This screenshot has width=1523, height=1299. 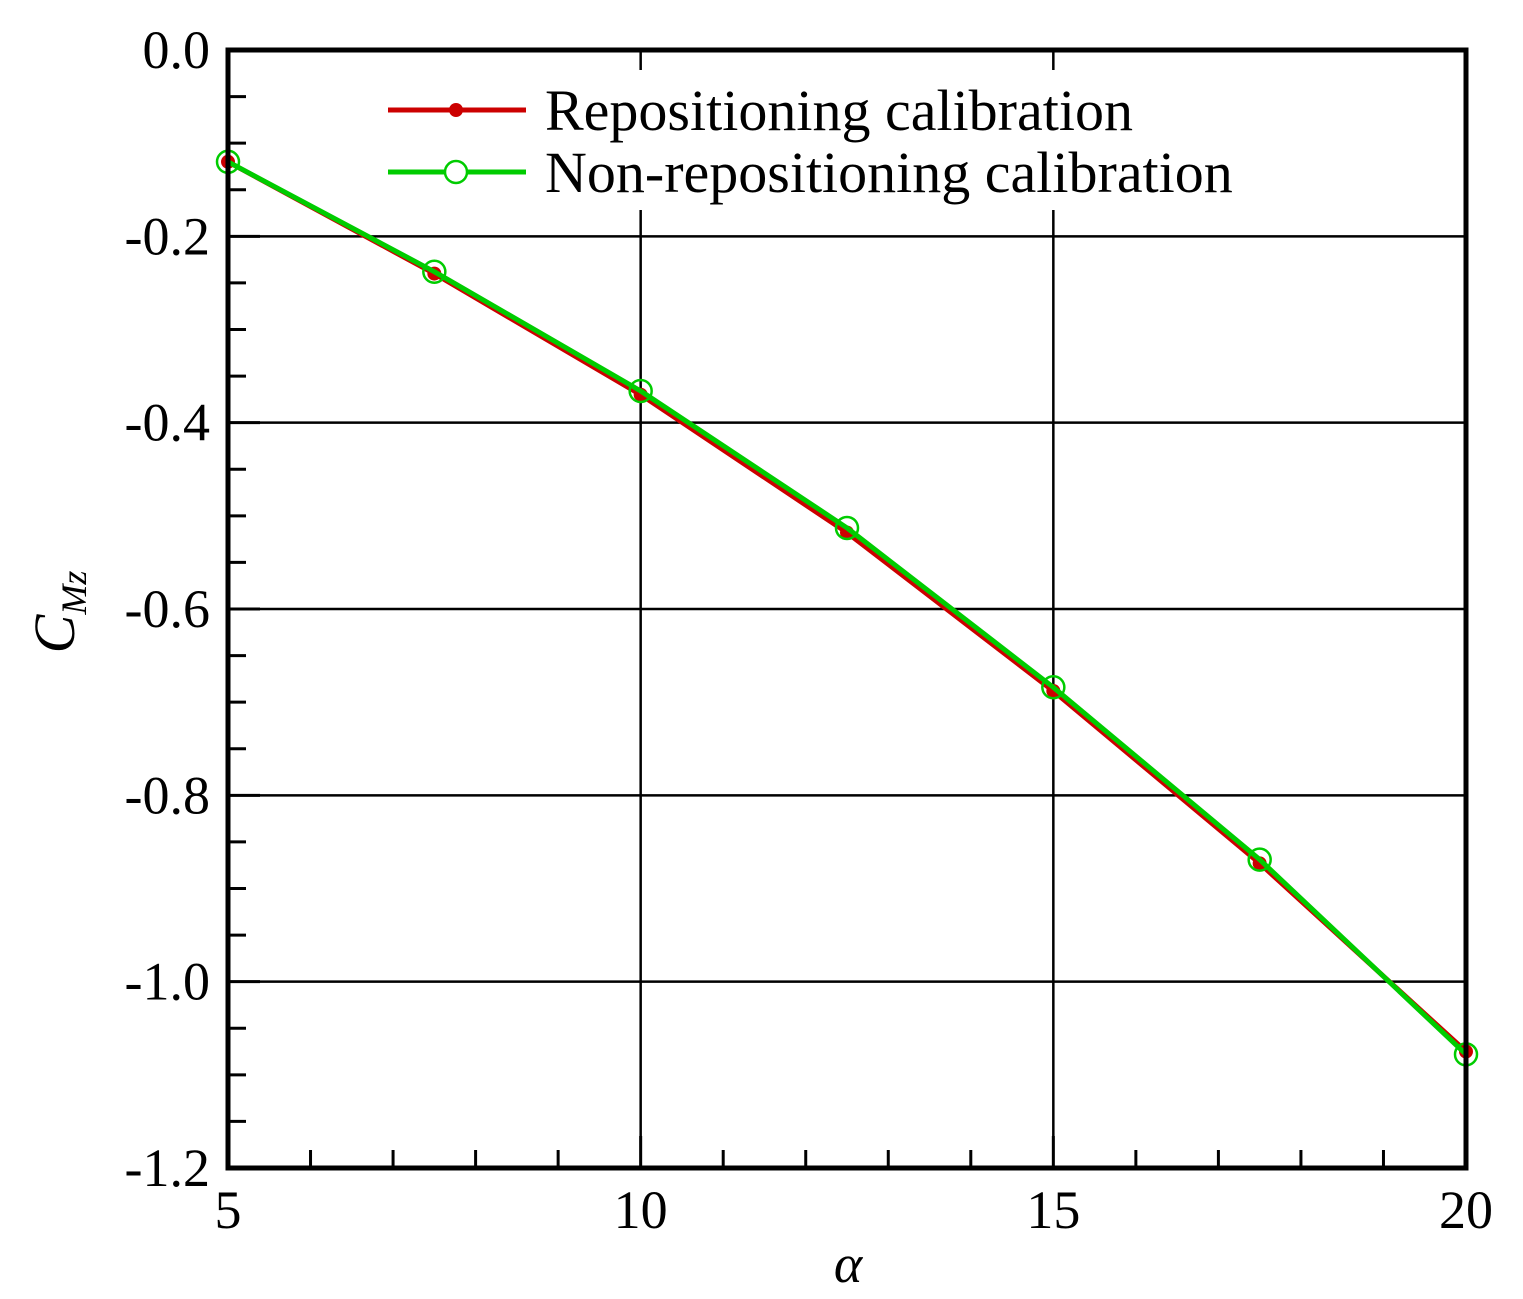 I want to click on y-tick-label: 0.0, so click(x=177, y=50).